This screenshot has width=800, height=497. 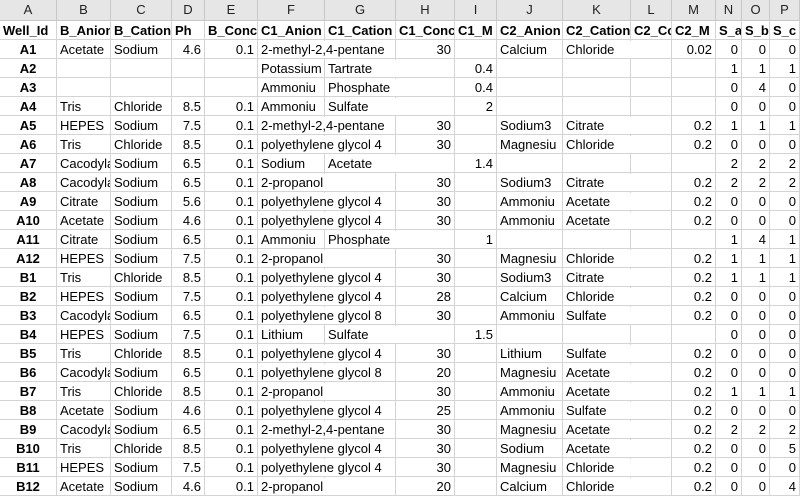 What do you see at coordinates (597, 10) in the screenshot?
I see `column-letter: K` at bounding box center [597, 10].